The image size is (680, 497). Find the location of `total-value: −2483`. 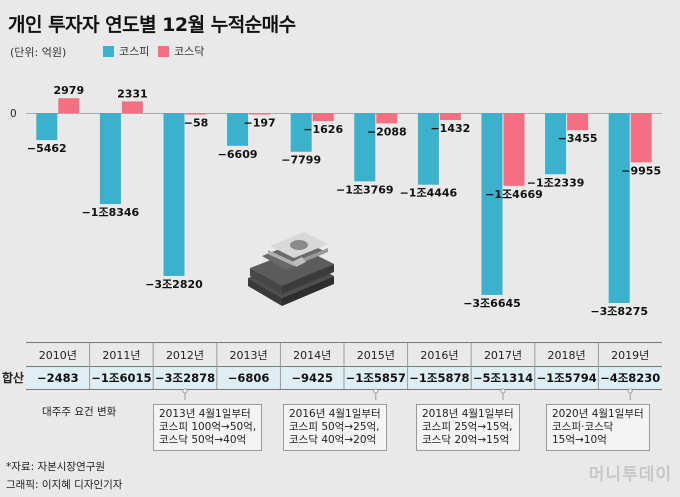

total-value: −2483 is located at coordinates (58, 378).